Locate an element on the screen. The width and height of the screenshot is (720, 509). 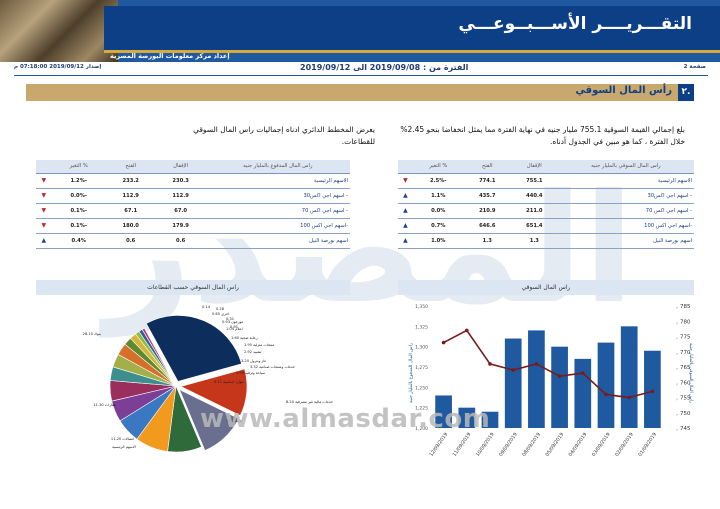
row-name: - اسهم اجي اكس30 is located at coordinates (277, 196).